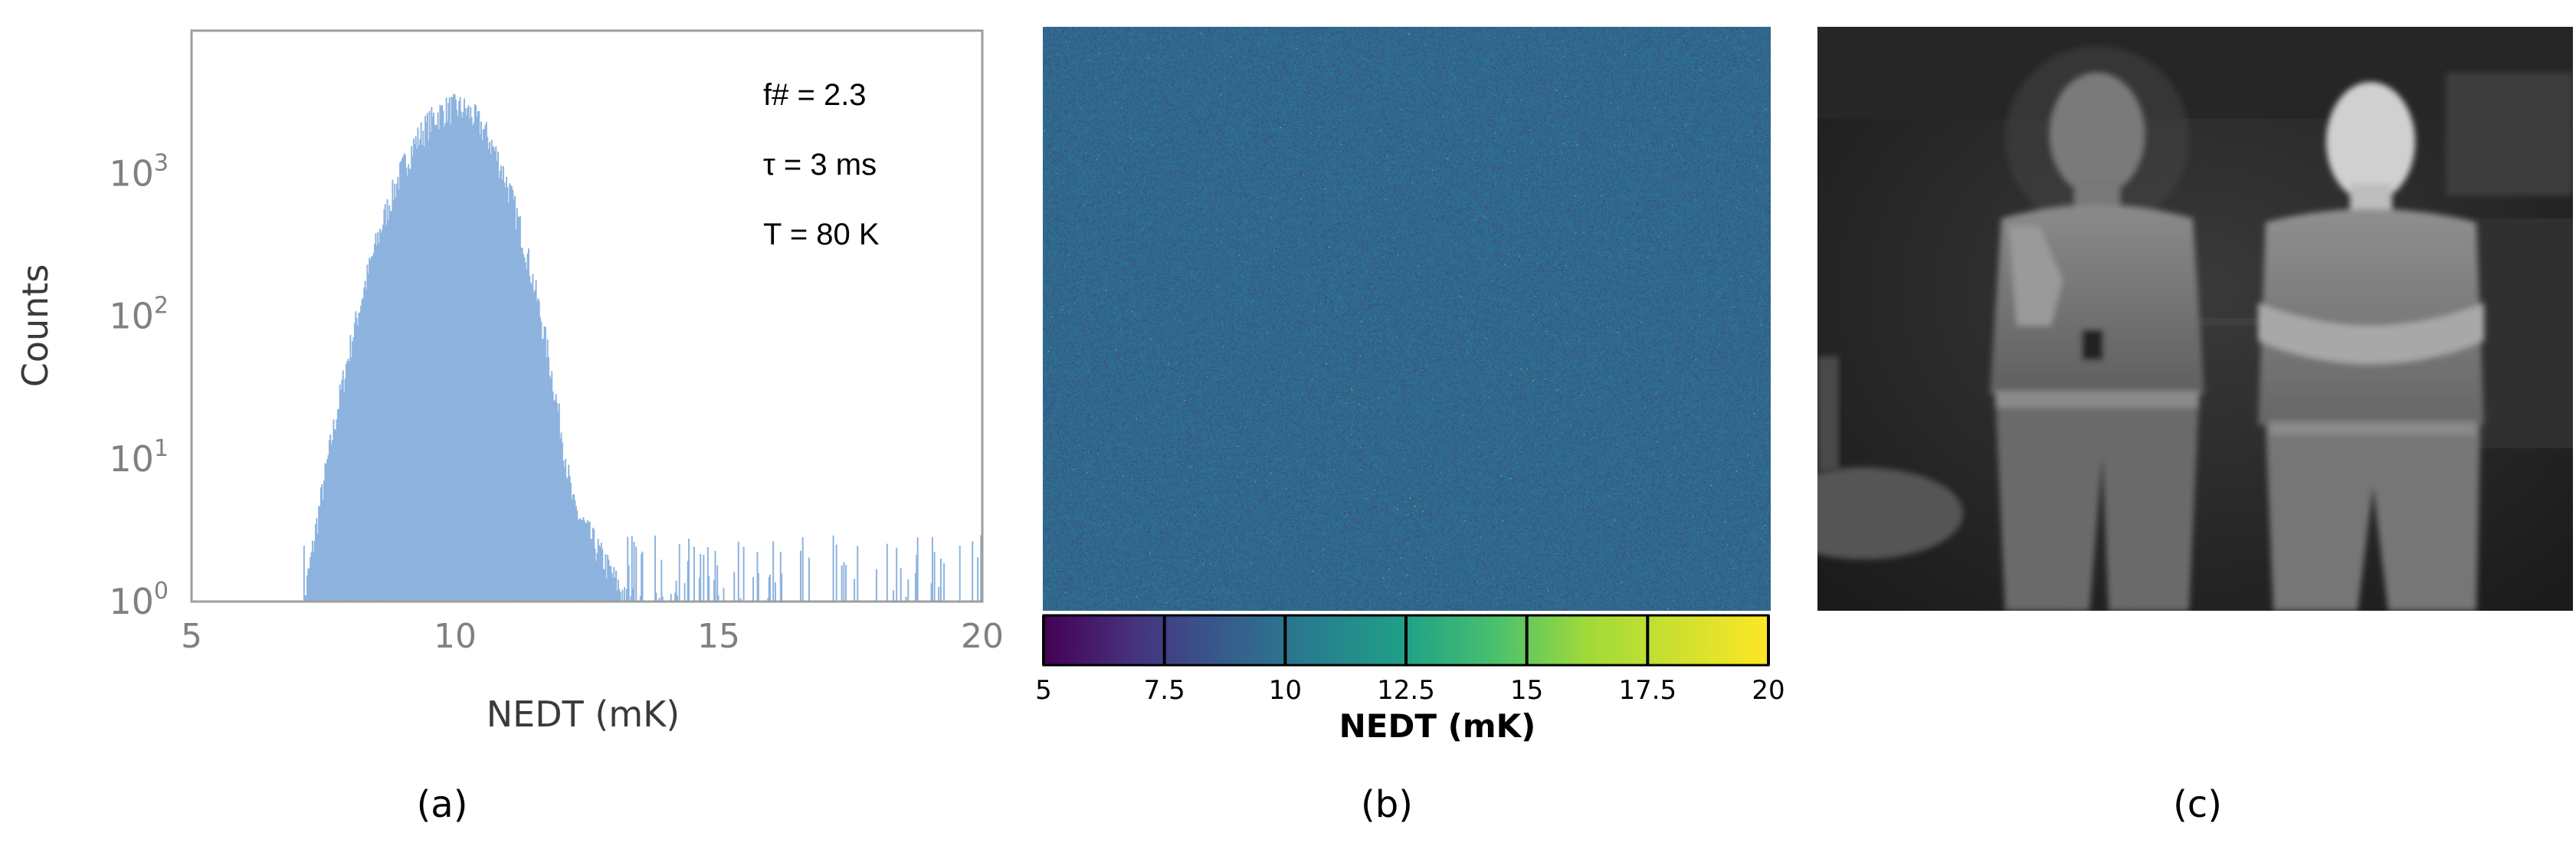 Image resolution: width=2576 pixels, height=846 pixels. What do you see at coordinates (1437, 726) in the screenshot?
I see `colorbar-label: NEDT (mK)` at bounding box center [1437, 726].